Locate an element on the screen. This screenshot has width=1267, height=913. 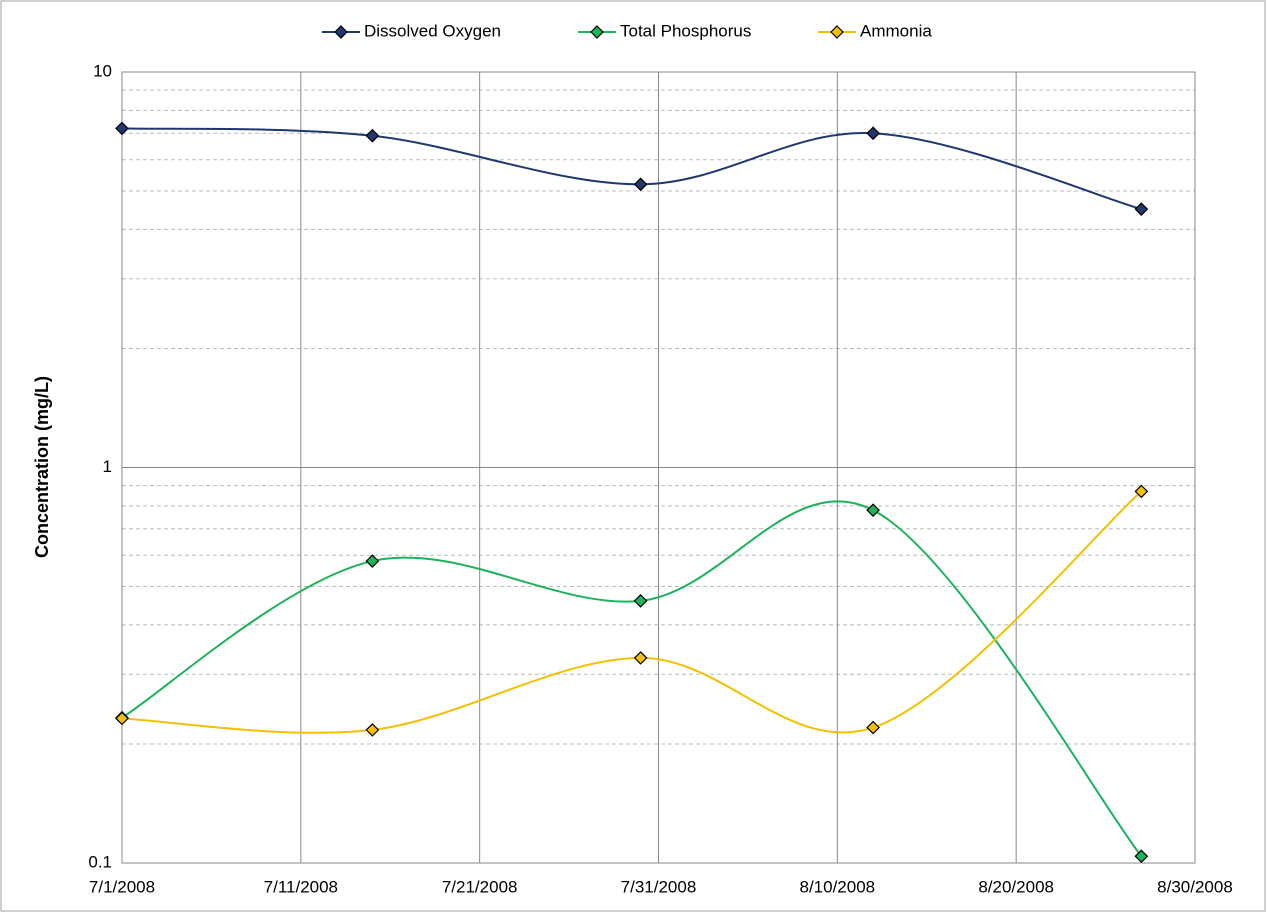
x-tick-label: 8/20/2008 is located at coordinates (1016, 886).